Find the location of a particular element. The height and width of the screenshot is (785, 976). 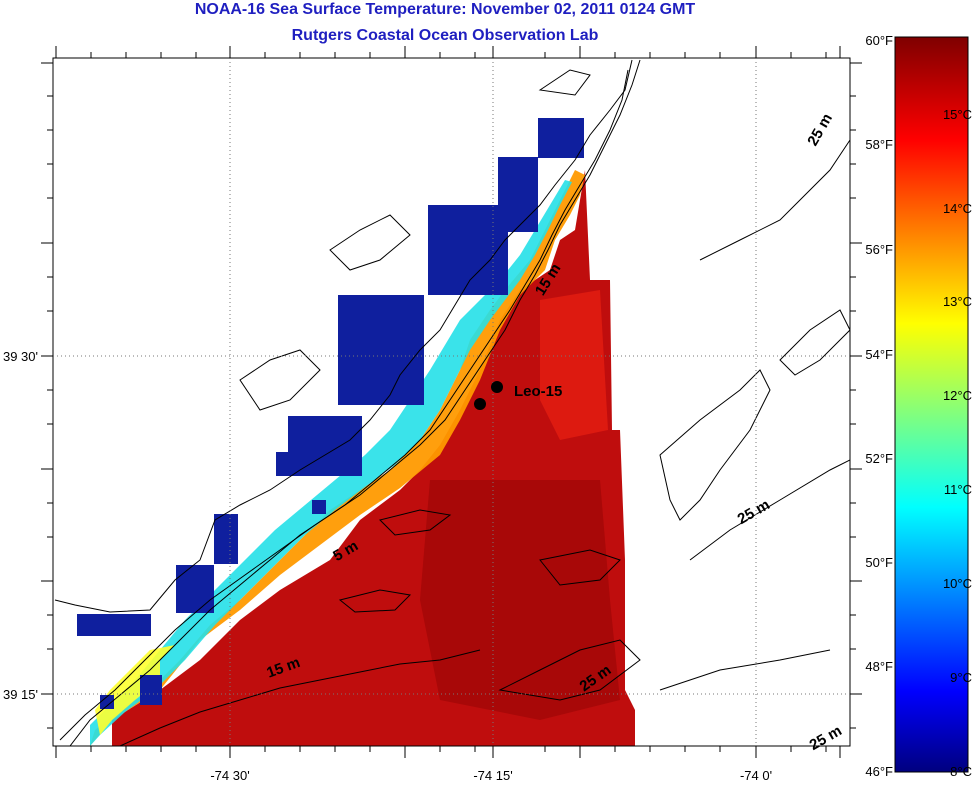

y-tick-label: 39 30' is located at coordinates (20, 356).